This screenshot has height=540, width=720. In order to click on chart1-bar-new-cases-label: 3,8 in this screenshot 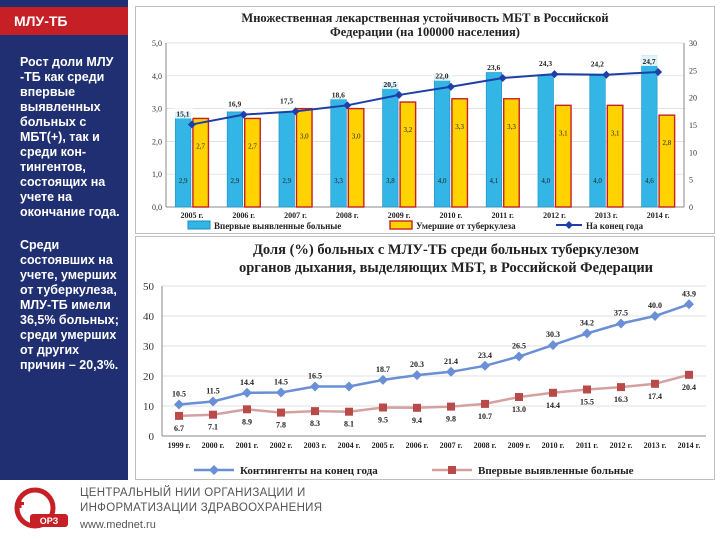, I will do `click(390, 181)`.